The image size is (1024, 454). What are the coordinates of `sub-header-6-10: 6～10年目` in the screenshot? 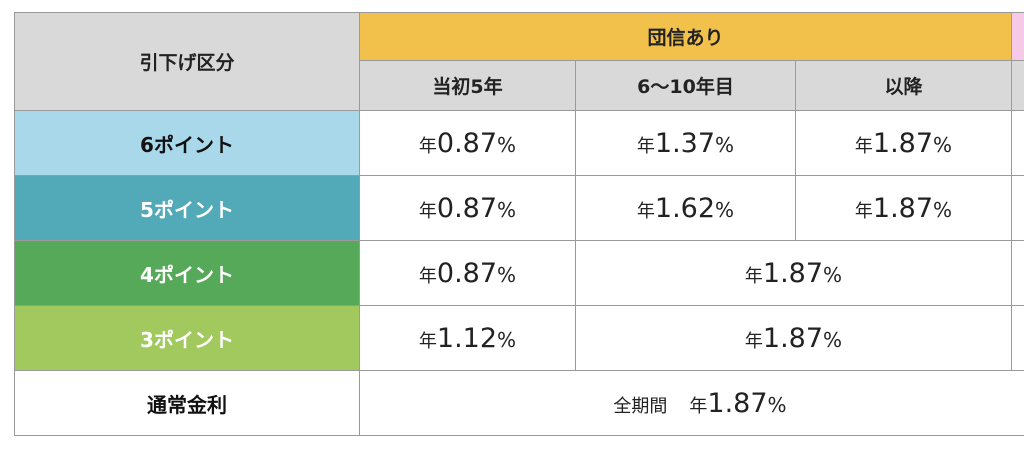 It's located at (685, 85).